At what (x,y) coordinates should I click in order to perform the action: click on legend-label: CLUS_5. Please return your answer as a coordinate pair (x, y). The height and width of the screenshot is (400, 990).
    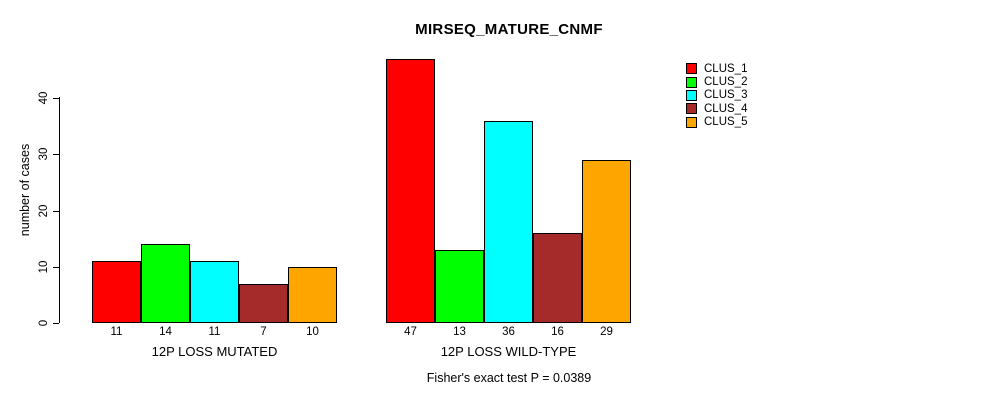
    Looking at the image, I should click on (726, 122).